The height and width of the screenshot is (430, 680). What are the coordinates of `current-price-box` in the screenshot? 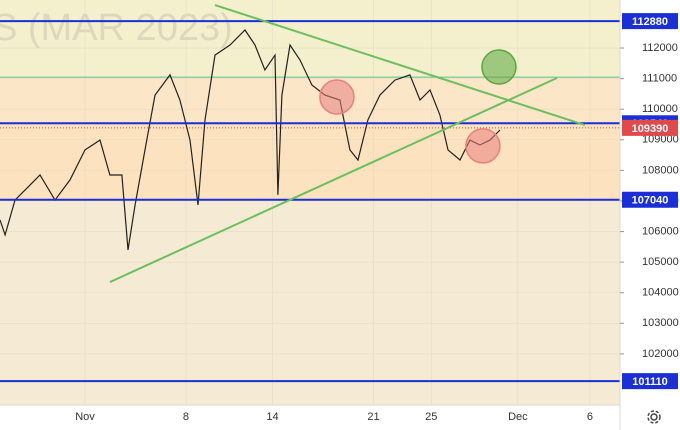 It's located at (650, 127).